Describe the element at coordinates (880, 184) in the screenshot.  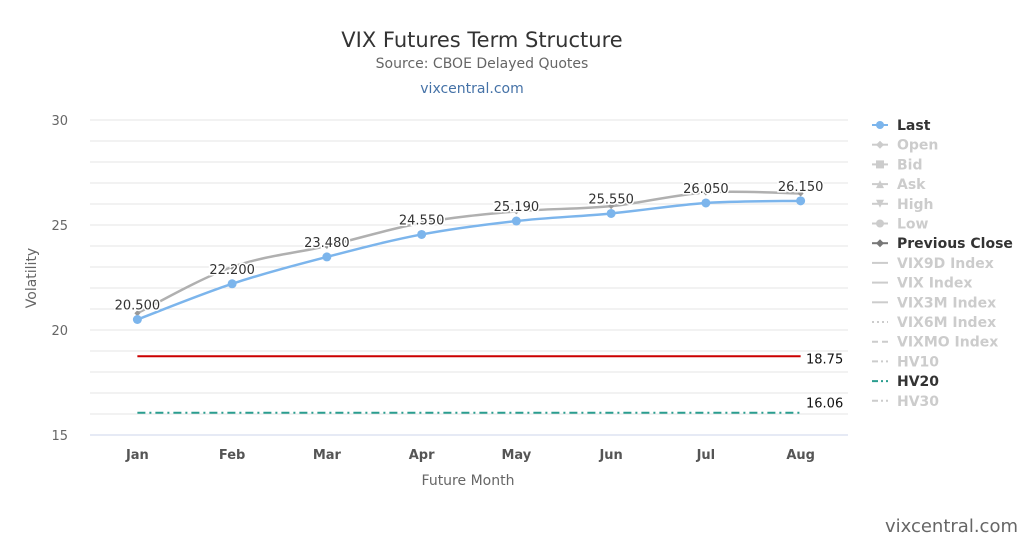
I see `legend-triangle-marker` at that location.